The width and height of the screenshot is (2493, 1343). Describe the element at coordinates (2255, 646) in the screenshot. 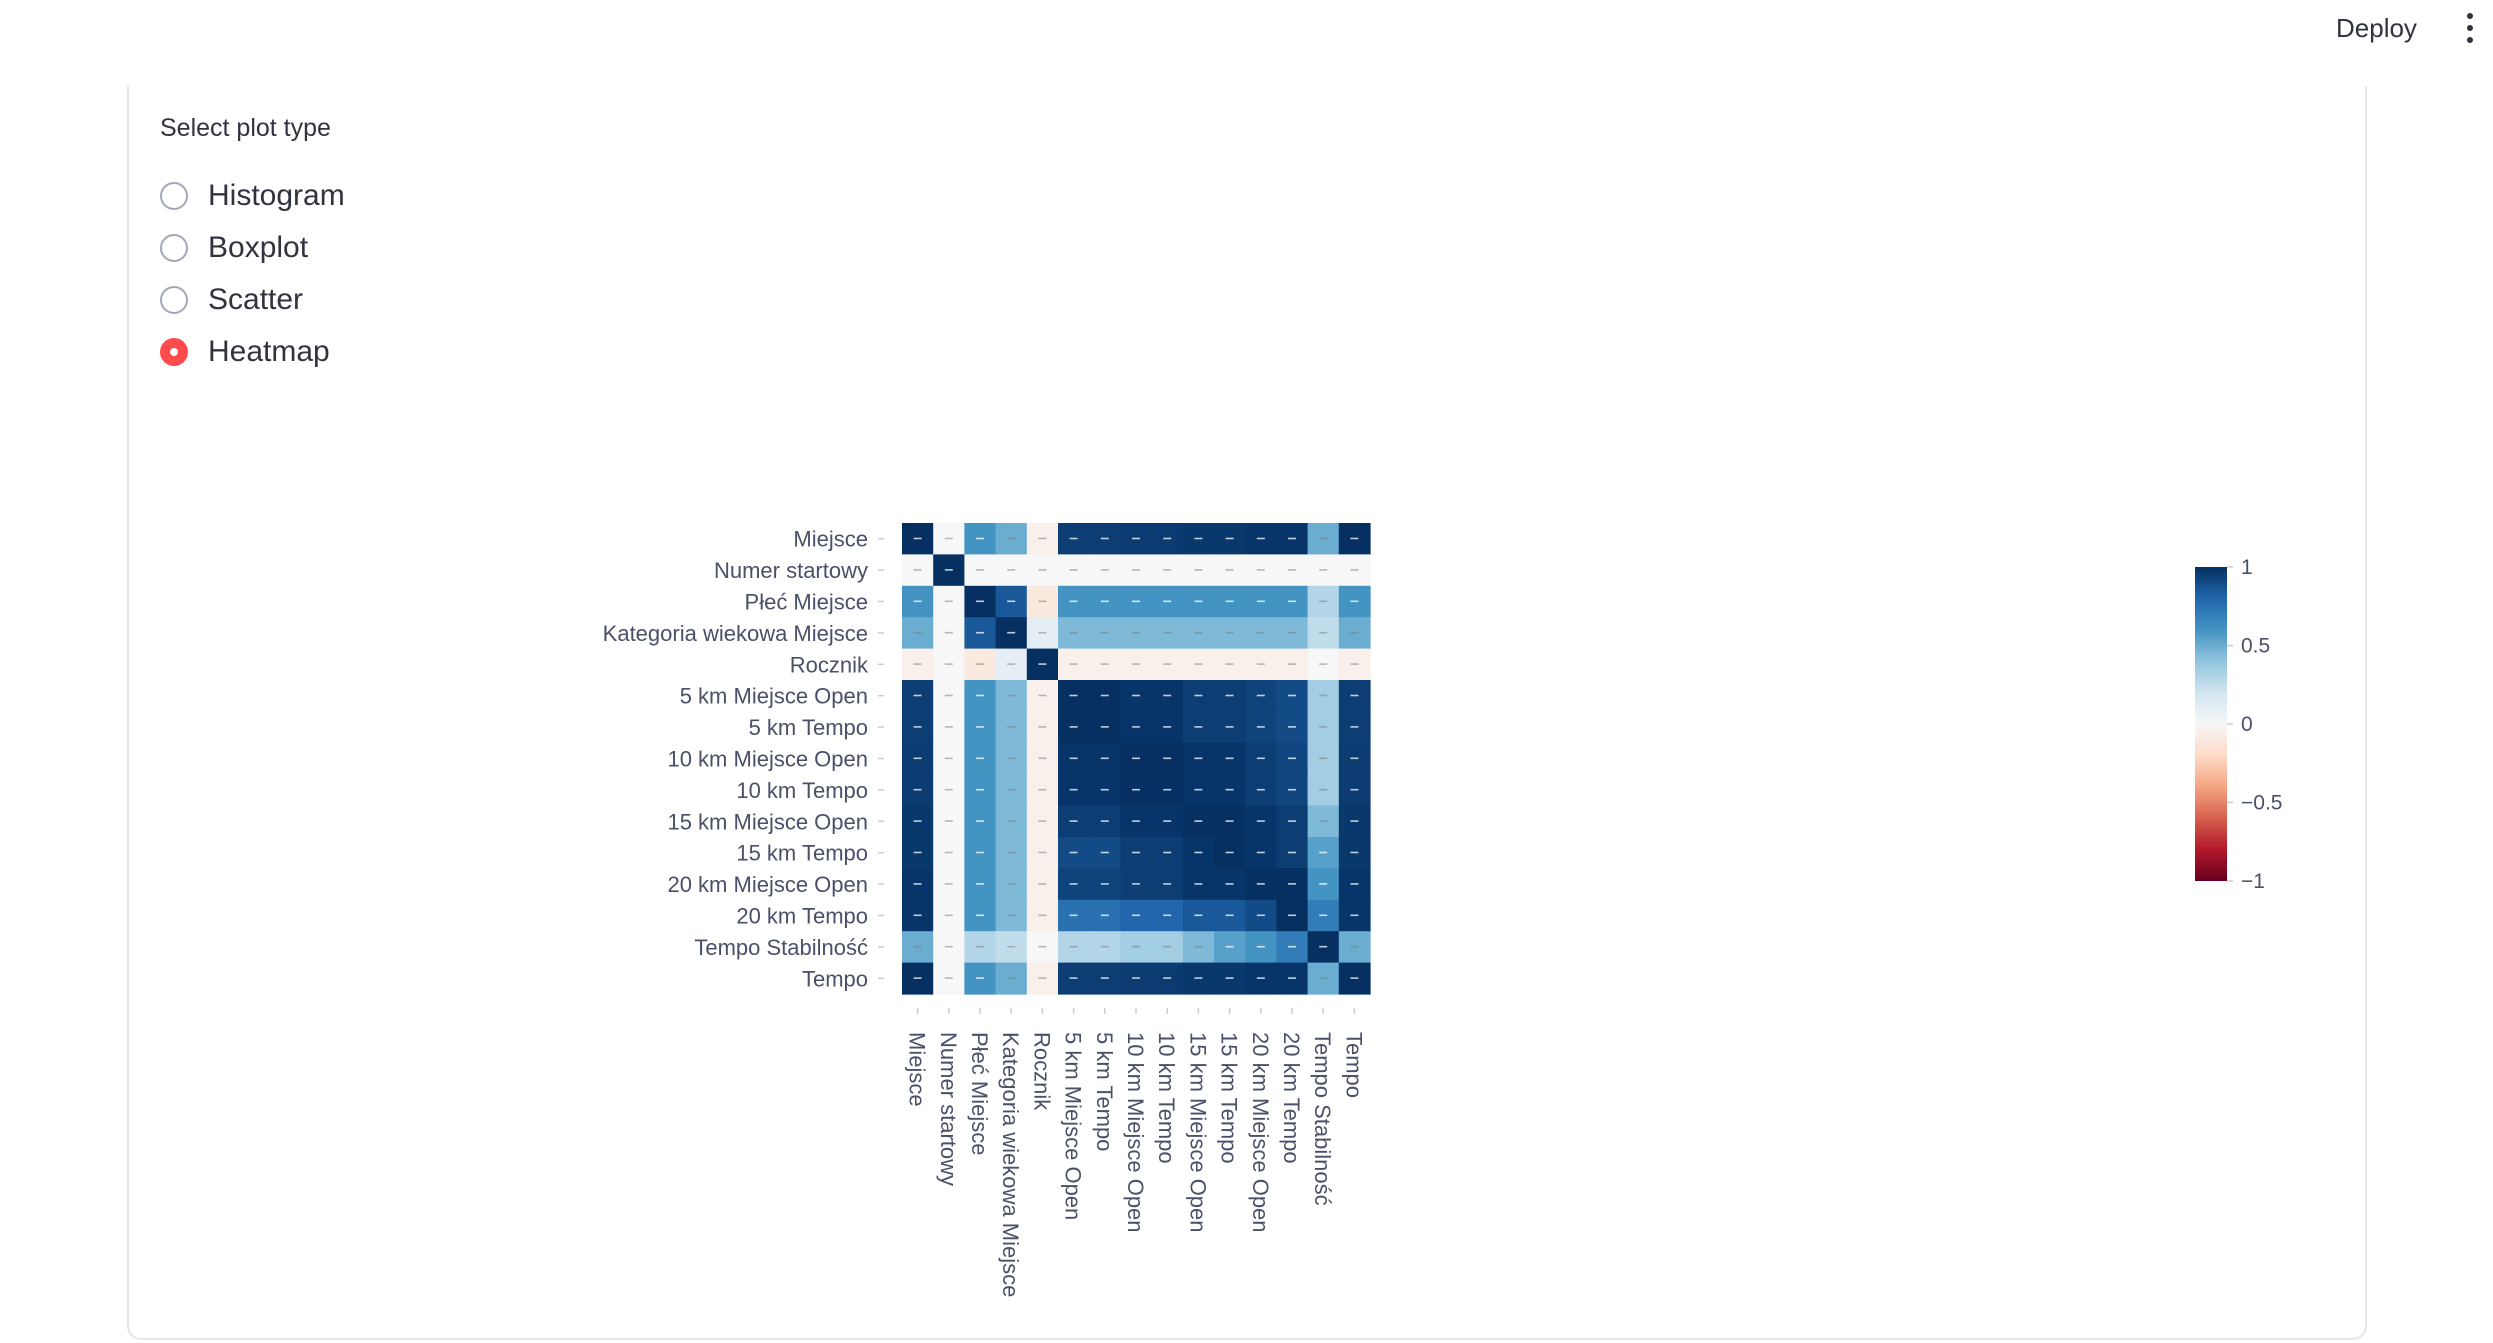

I see `colorbar-tick-label: 0.5` at that location.